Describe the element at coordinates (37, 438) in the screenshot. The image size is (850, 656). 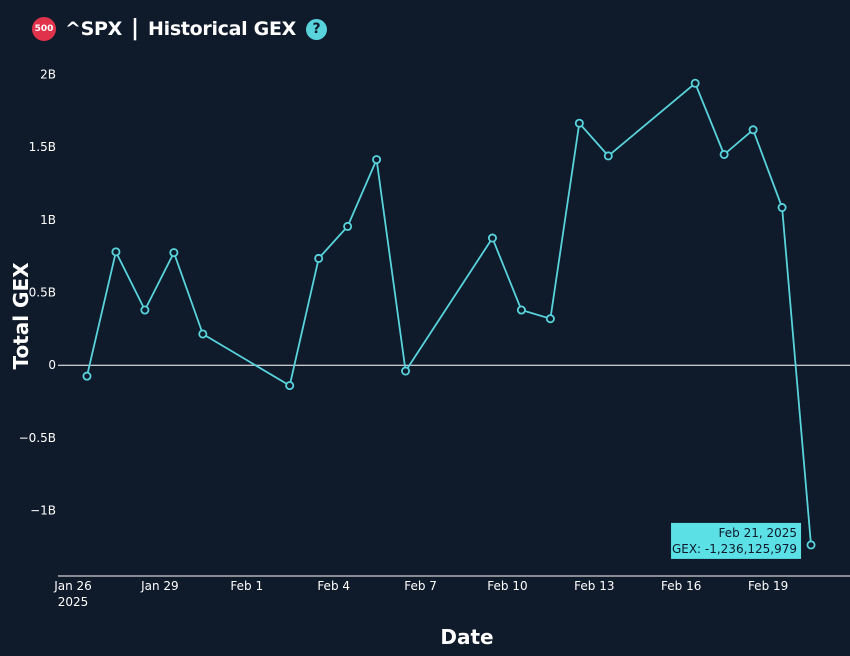
I see `y-tick-label: −0.5B` at that location.